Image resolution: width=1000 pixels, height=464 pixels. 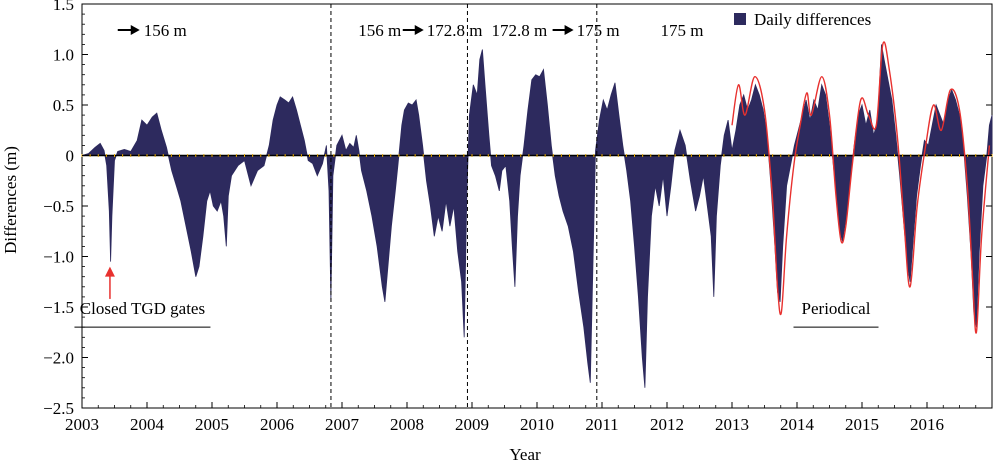 I want to click on legend: Daily differences, so click(x=802, y=19).